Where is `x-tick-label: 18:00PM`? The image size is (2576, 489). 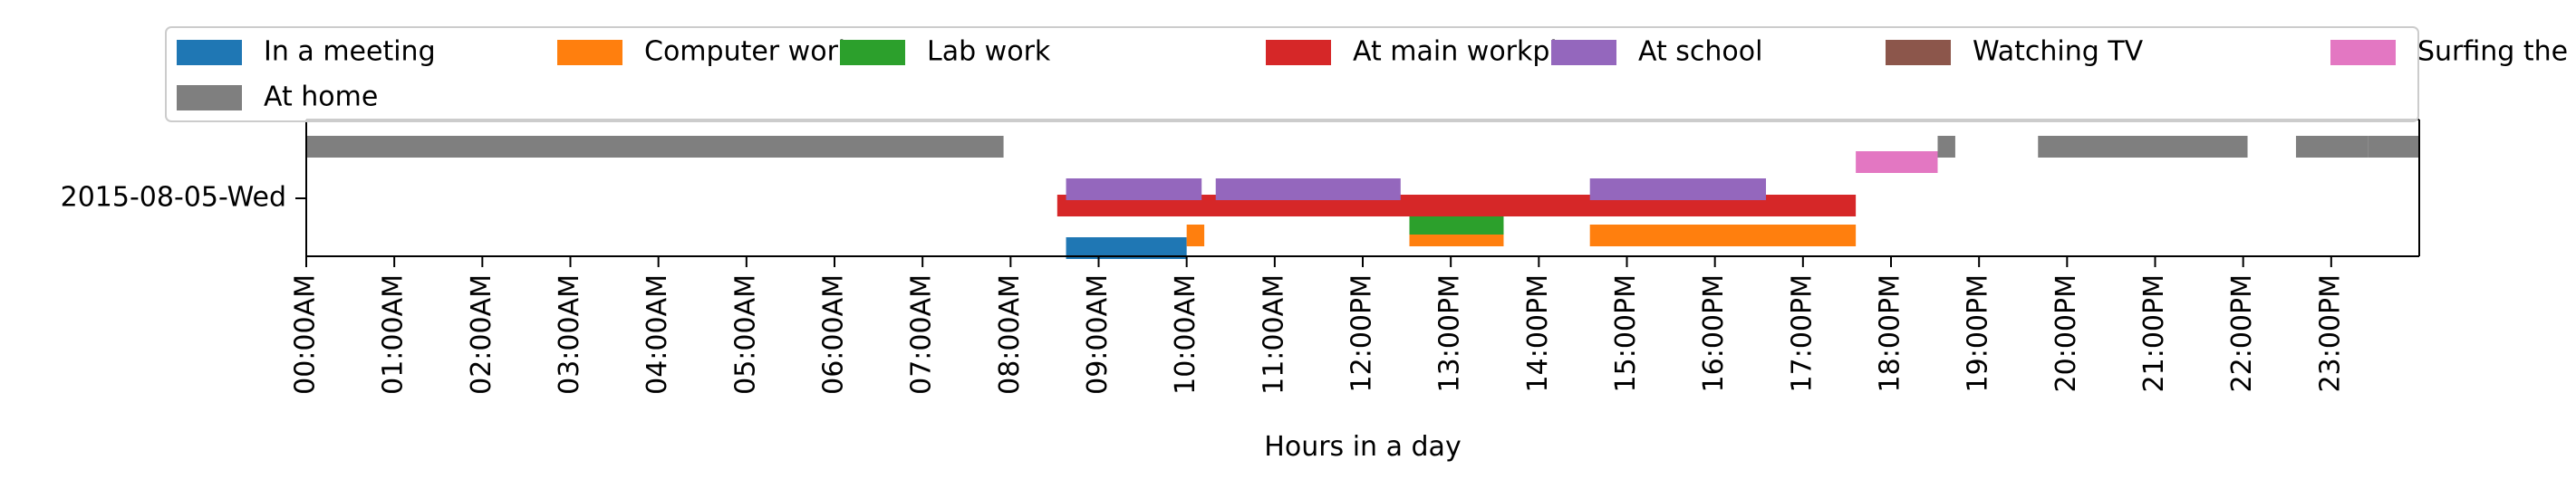 x-tick-label: 18:00PM is located at coordinates (1890, 333).